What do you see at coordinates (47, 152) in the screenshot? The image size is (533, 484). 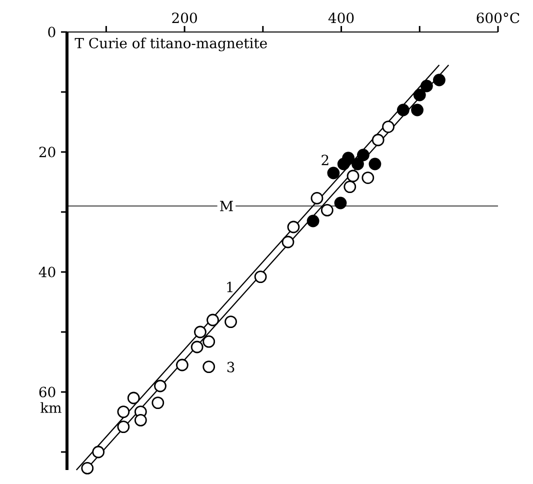 I see `y-tick-label: 20` at bounding box center [47, 152].